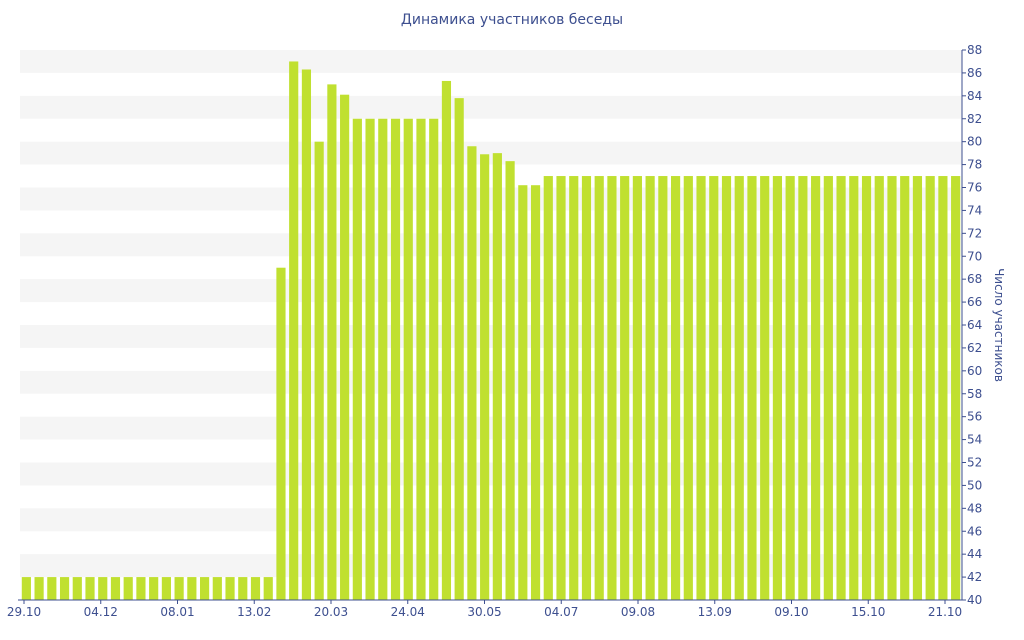 The image size is (1024, 640). Describe the element at coordinates (791, 612) in the screenshot. I see `x-tick-label: 09.10` at that location.